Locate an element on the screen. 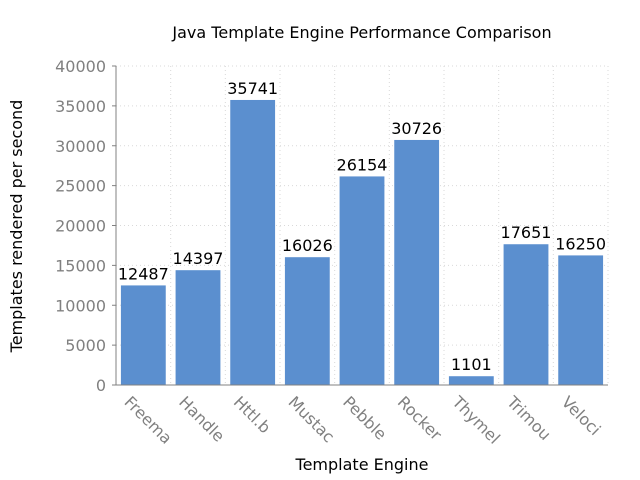 This screenshot has width=640, height=480. data-label: 16250 is located at coordinates (580, 243).